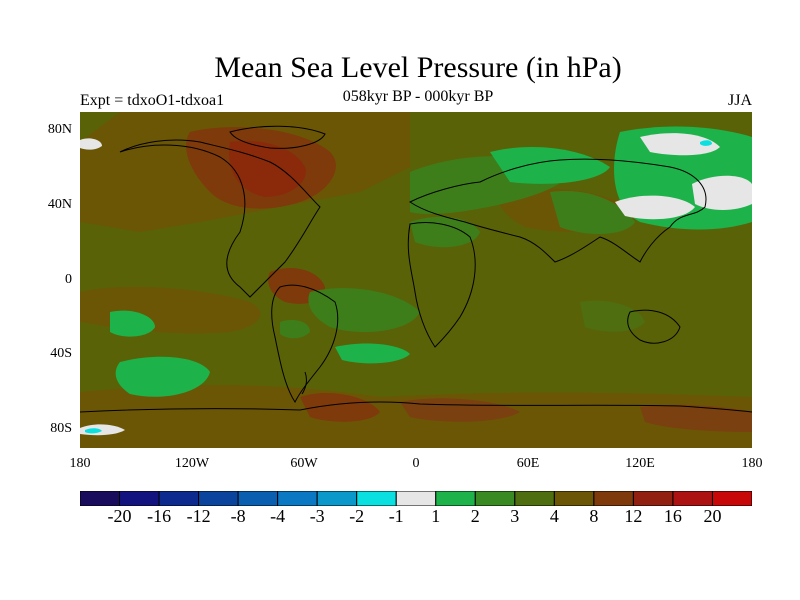 The width and height of the screenshot is (800, 600). Describe the element at coordinates (633, 516) in the screenshot. I see `colorbar-label-13: 12` at that location.